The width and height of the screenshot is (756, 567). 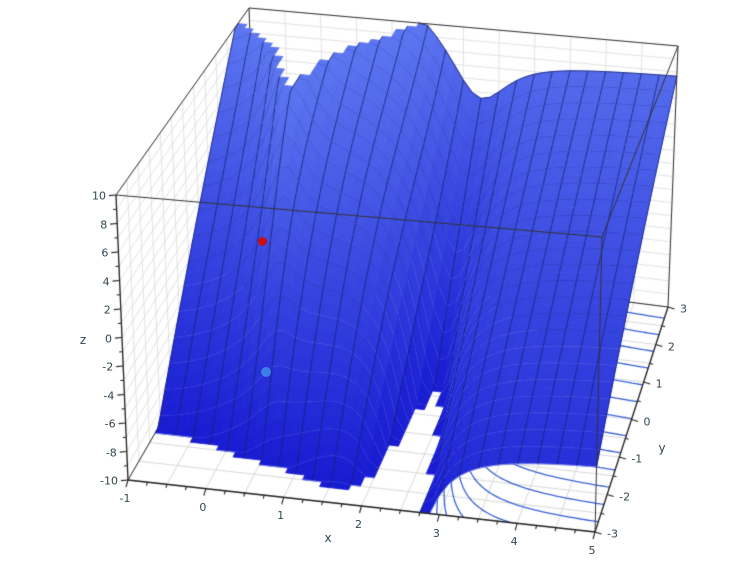 I want to click on y-tick-label: 0, so click(x=647, y=421).